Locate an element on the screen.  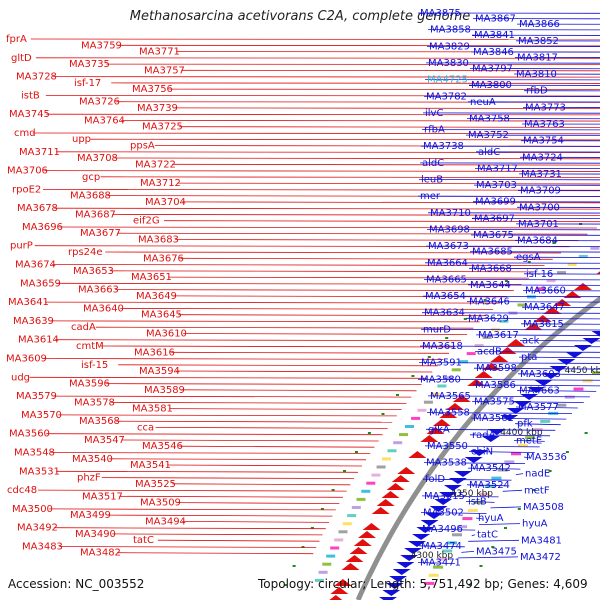
gene-label-right: MA3634 is located at coordinates (444, 313).